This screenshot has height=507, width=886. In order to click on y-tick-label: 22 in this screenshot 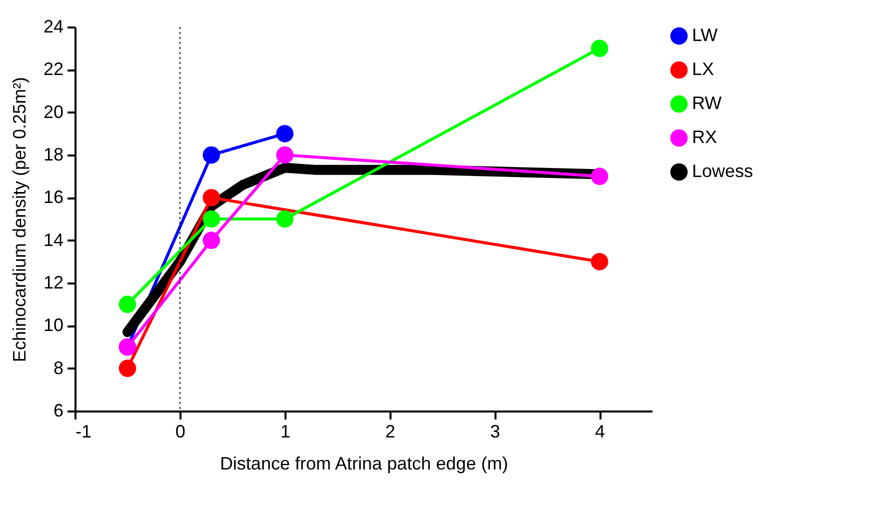, I will do `click(53, 69)`.